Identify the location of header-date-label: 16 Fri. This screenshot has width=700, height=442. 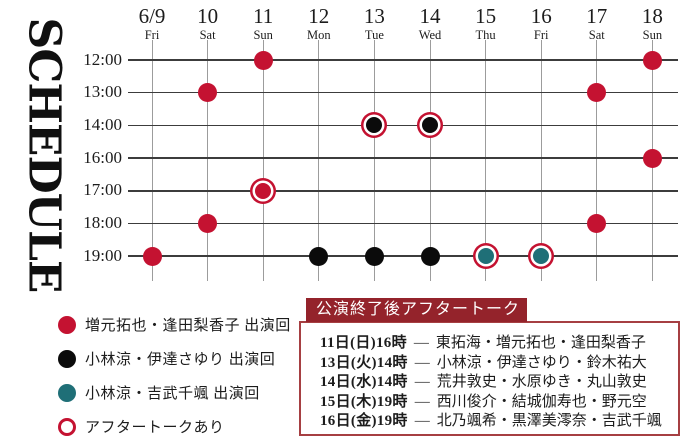
(541, 24).